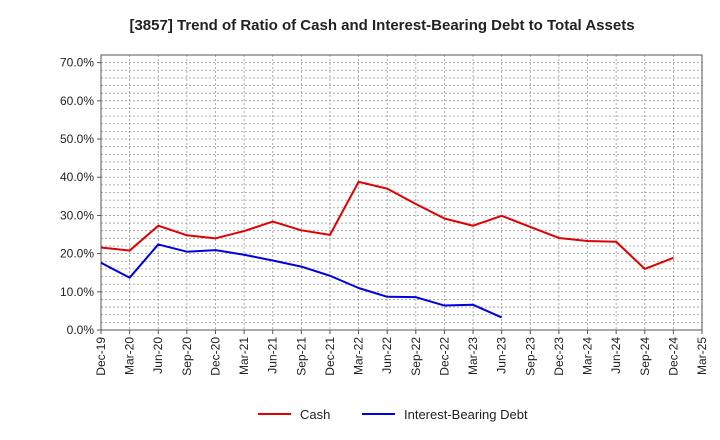 The height and width of the screenshot is (440, 720). Describe the element at coordinates (81, 330) in the screenshot. I see `y-tick-label: 0.0%` at that location.